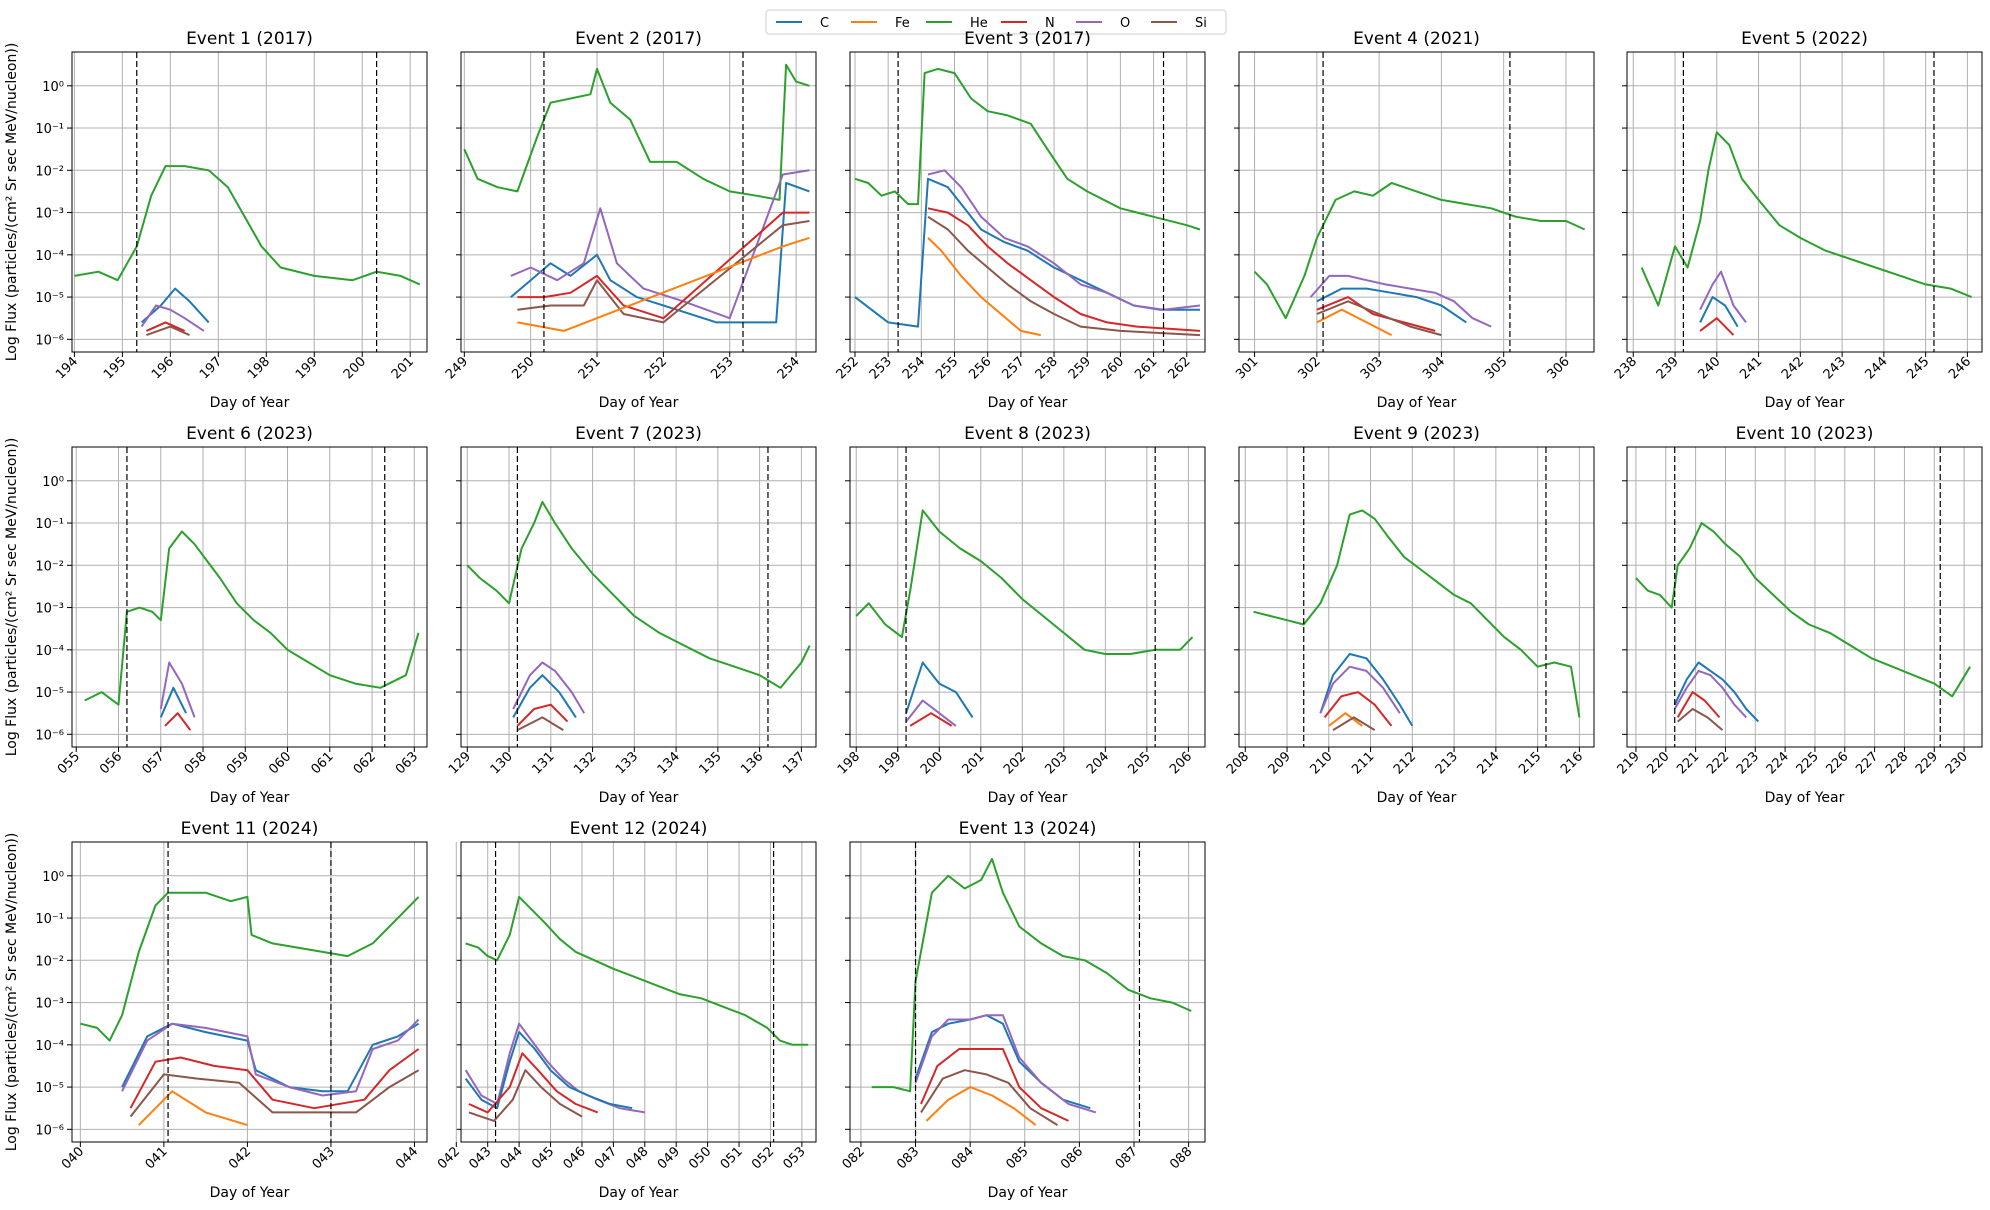  Describe the element at coordinates (196, 763) in the screenshot. I see `x-tick-label: 058` at that location.